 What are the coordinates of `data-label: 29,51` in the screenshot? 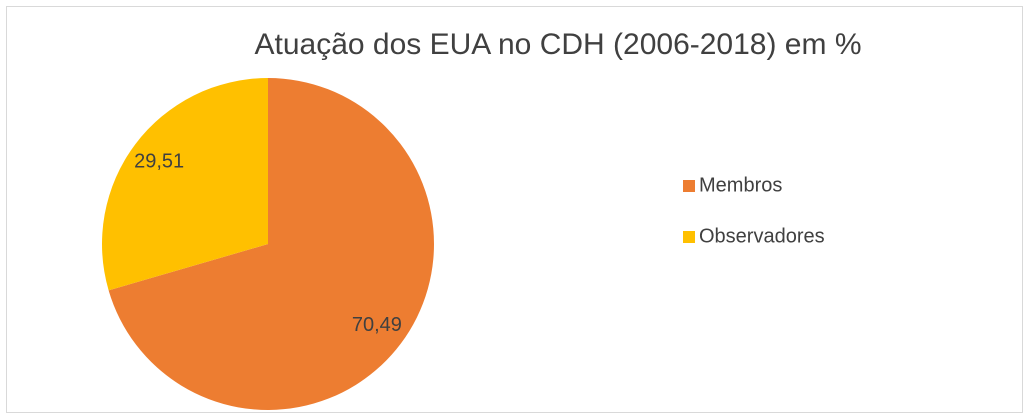 It's located at (159, 162).